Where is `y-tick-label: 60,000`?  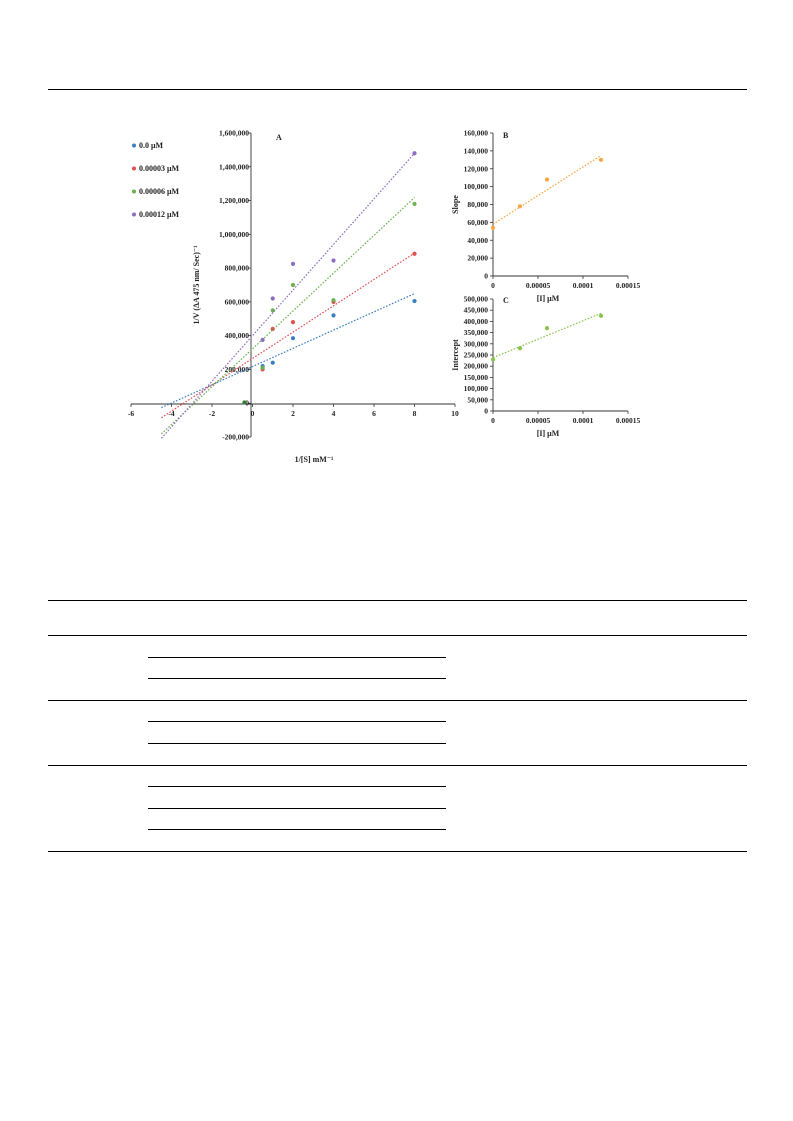
y-tick-label: 60,000 is located at coordinates (477, 222).